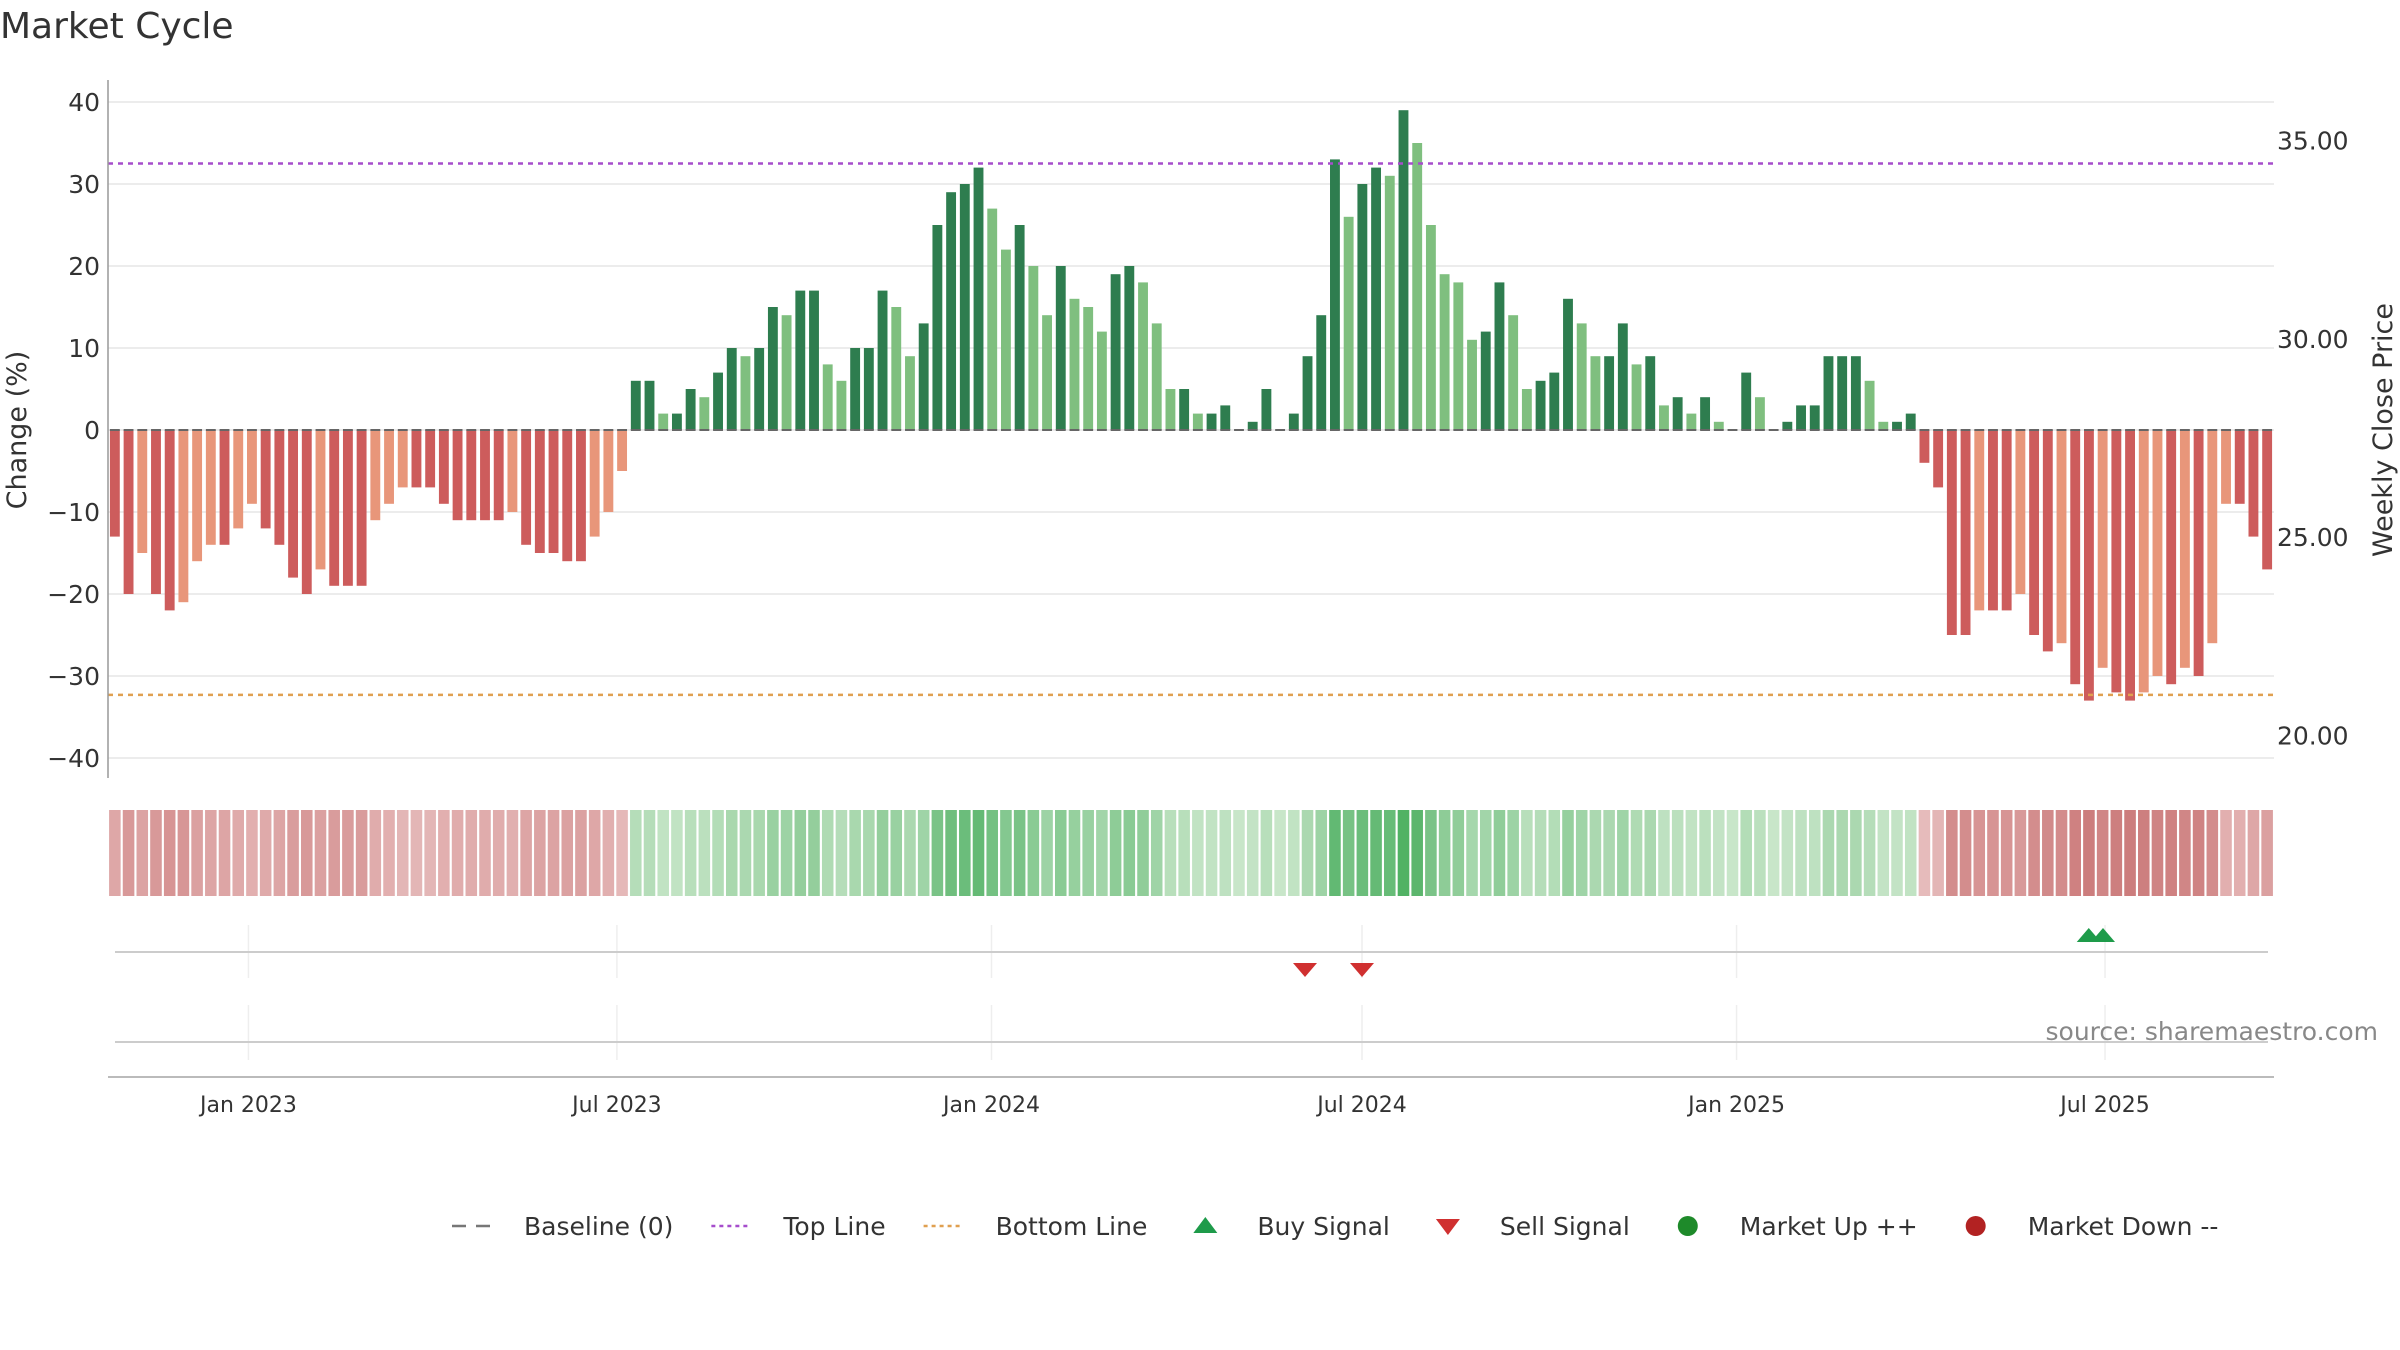  Describe the element at coordinates (84, 184) in the screenshot. I see `y-tick-label-left: 30` at that location.